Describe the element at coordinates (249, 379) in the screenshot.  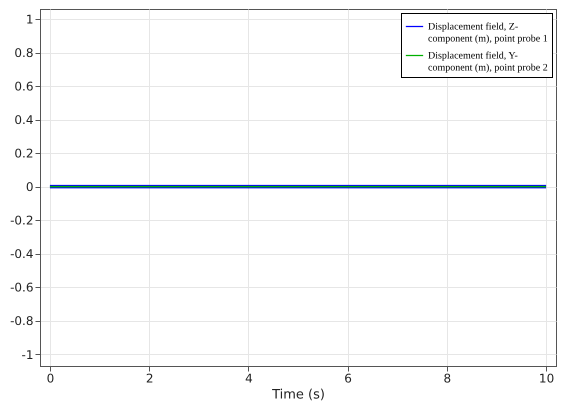
I see `x-tick-label: 4` at that location.